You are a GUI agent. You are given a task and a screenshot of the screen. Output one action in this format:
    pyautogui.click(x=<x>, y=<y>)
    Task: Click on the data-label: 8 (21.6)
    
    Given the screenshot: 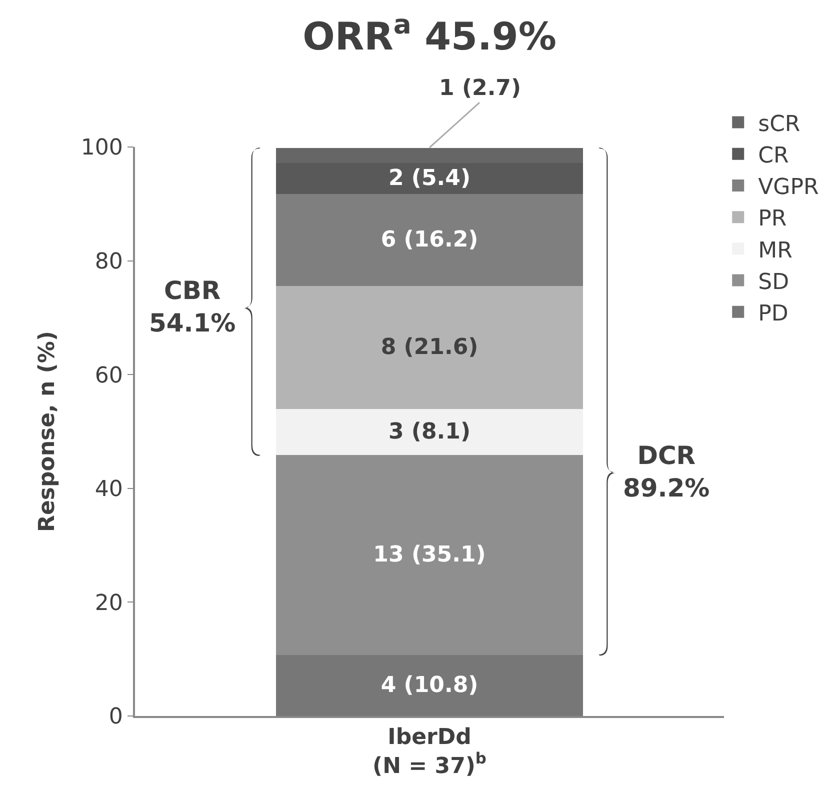 What is the action you would take?
    pyautogui.click(x=429, y=347)
    